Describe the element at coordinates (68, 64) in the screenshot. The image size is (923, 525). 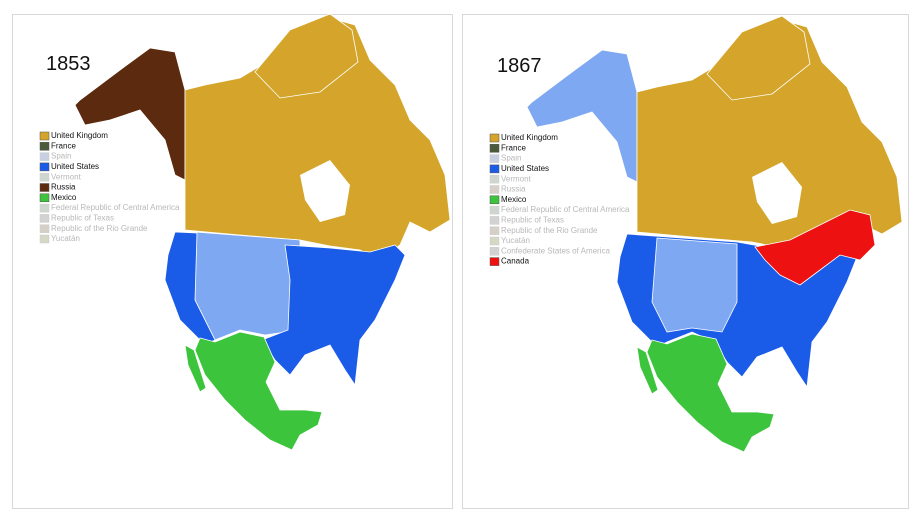
I see `map-year: 1853` at that location.